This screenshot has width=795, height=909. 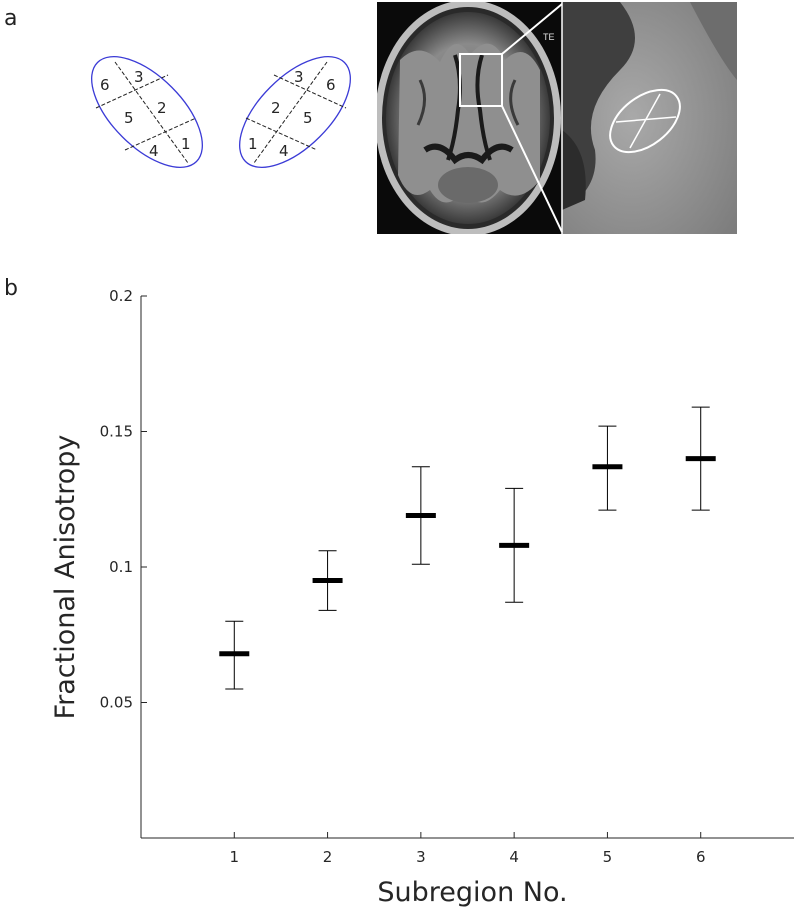 I want to click on panel-label-a: a, so click(x=11, y=18).